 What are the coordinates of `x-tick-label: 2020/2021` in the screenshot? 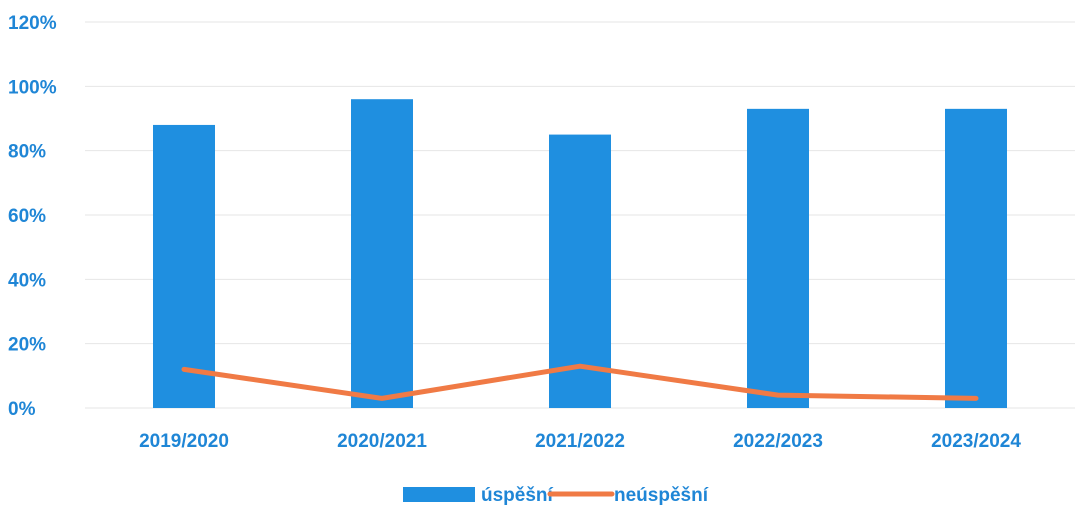 It's located at (382, 441).